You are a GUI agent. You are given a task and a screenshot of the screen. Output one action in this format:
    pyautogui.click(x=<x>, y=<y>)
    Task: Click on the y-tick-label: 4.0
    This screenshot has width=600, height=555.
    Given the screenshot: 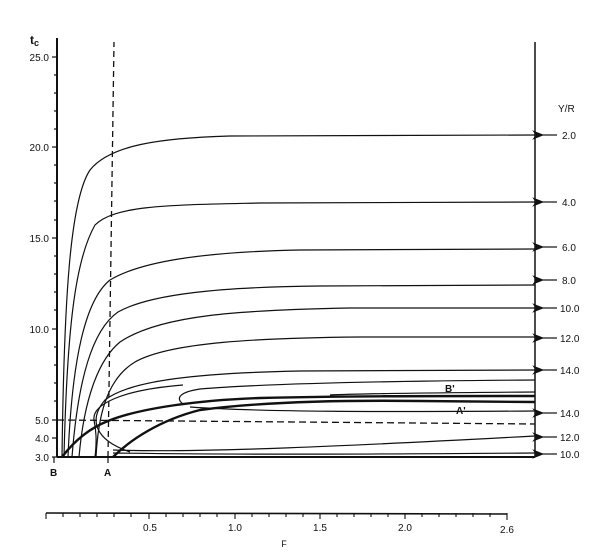 What is the action you would take?
    pyautogui.click(x=42, y=439)
    